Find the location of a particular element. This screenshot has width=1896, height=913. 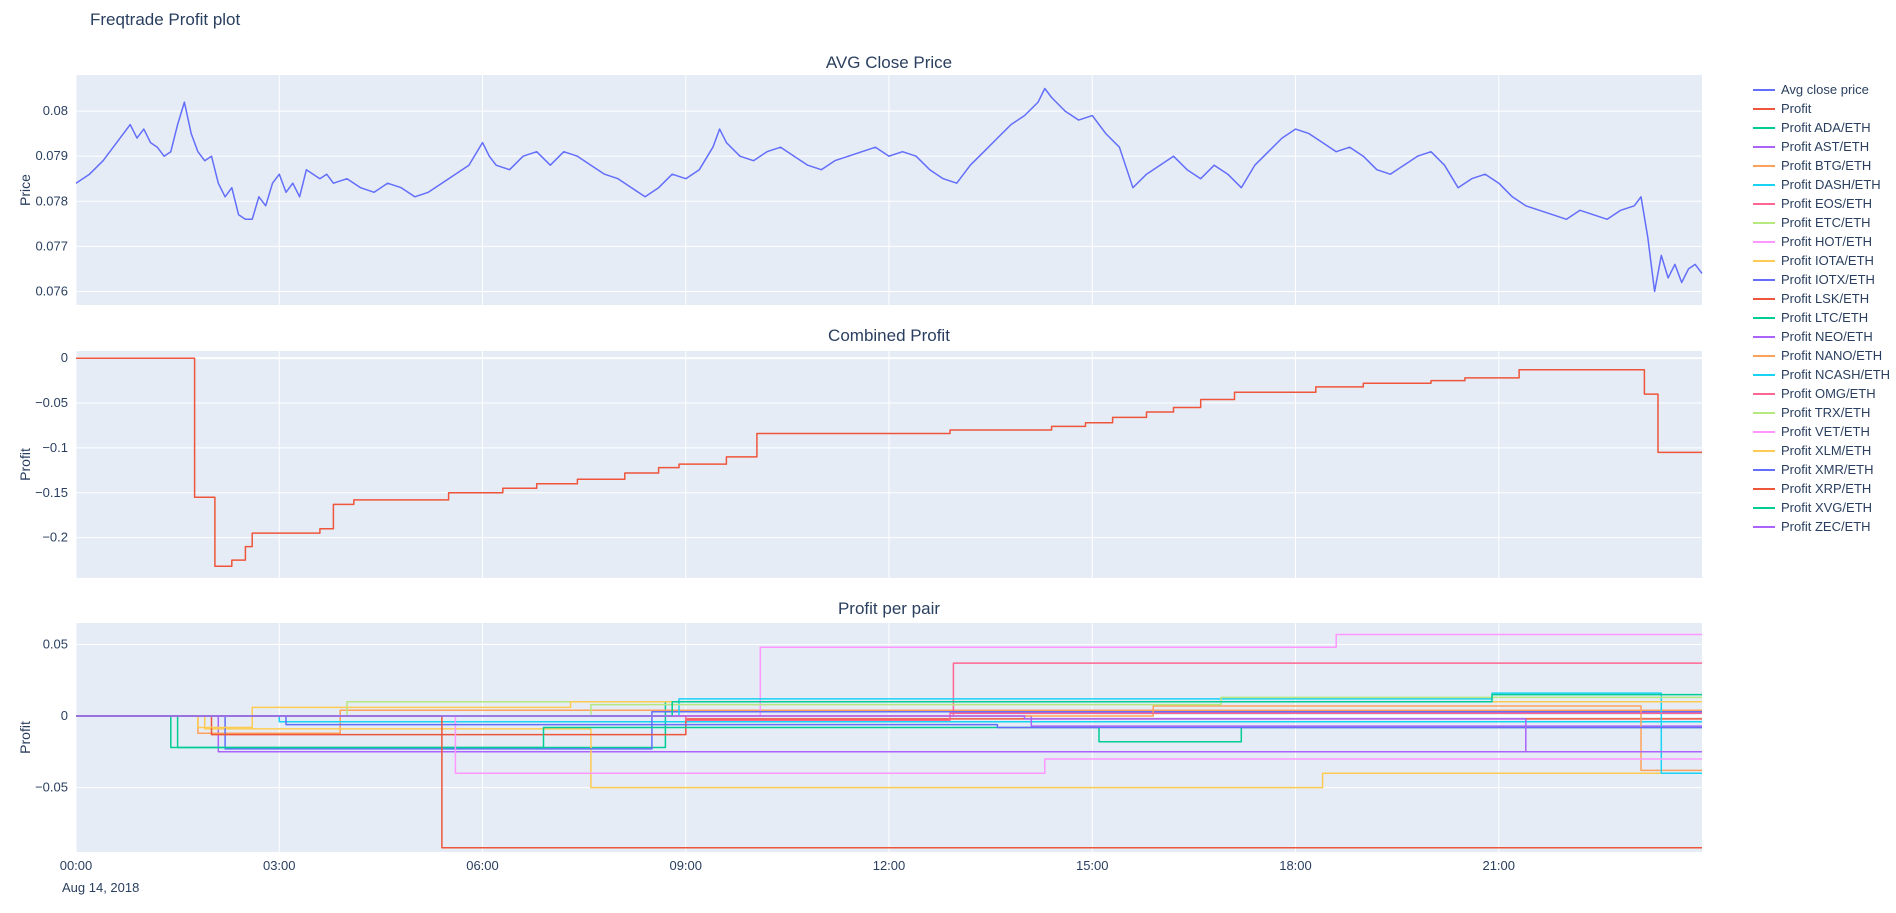

legend-label: Profit TRX/ETH is located at coordinates (1826, 412).